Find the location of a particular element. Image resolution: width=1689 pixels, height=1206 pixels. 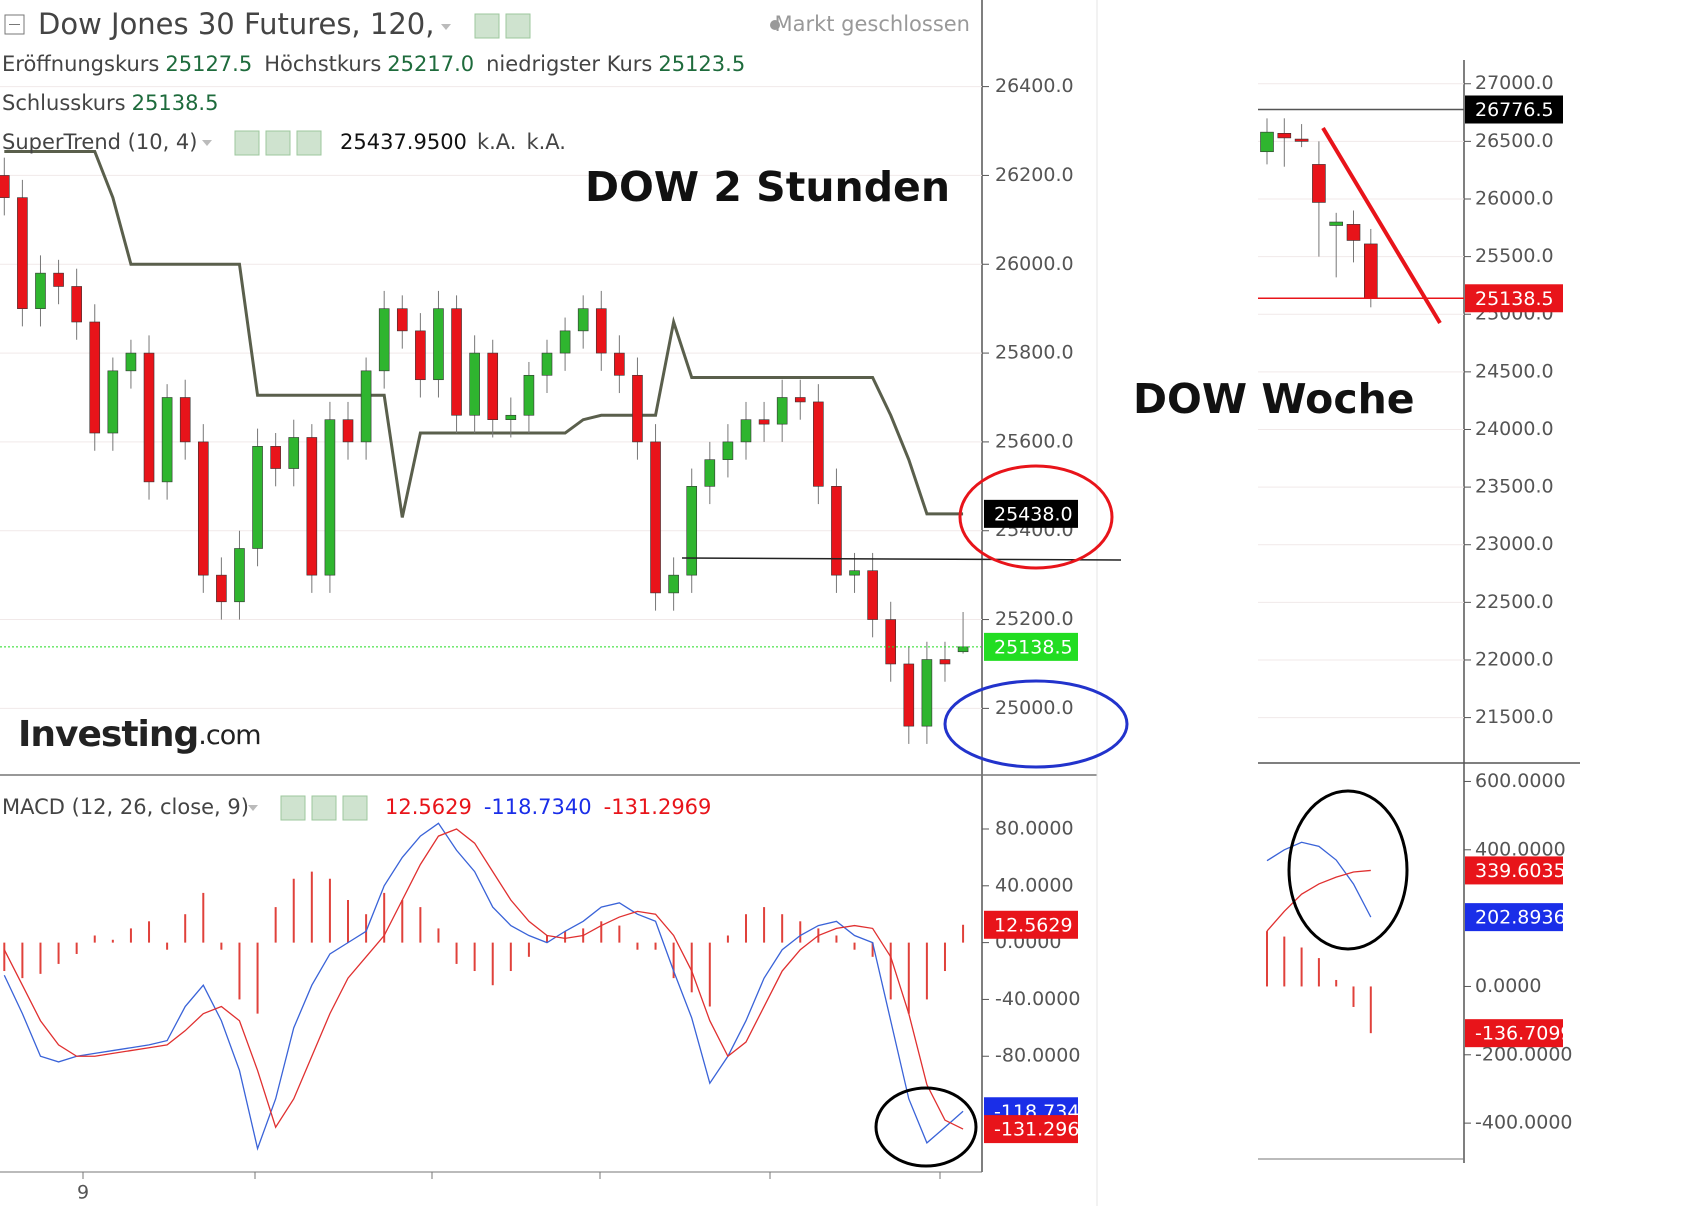

y-tick-label: 23500.0 is located at coordinates (1514, 487).